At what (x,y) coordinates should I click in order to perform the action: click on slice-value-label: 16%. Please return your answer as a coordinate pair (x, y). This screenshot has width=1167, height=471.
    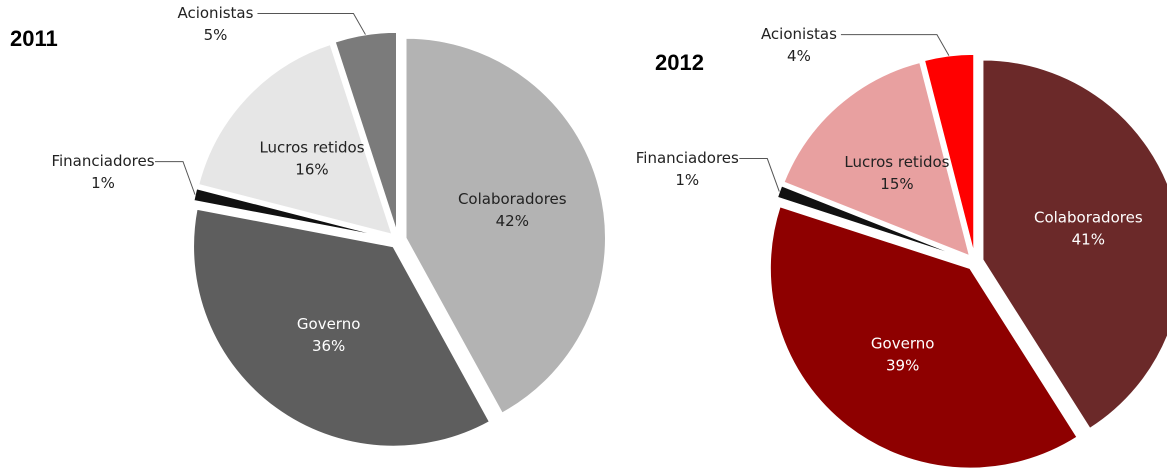
    Looking at the image, I should click on (311, 170).